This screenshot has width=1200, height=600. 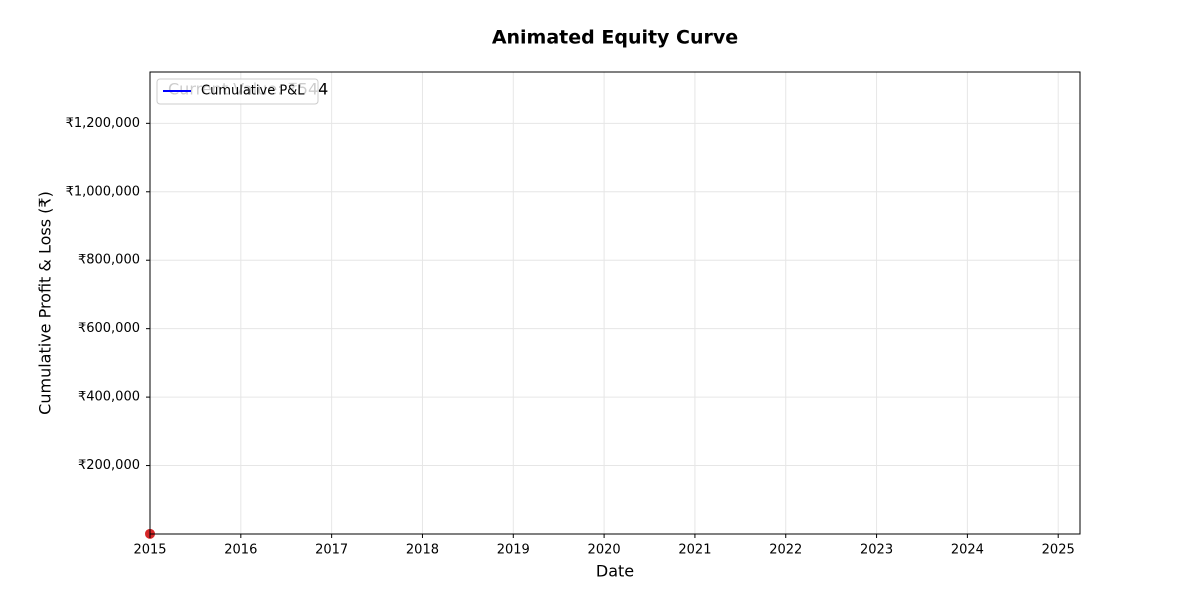 What do you see at coordinates (240, 550) in the screenshot?
I see `x-tick-label: 2016` at bounding box center [240, 550].